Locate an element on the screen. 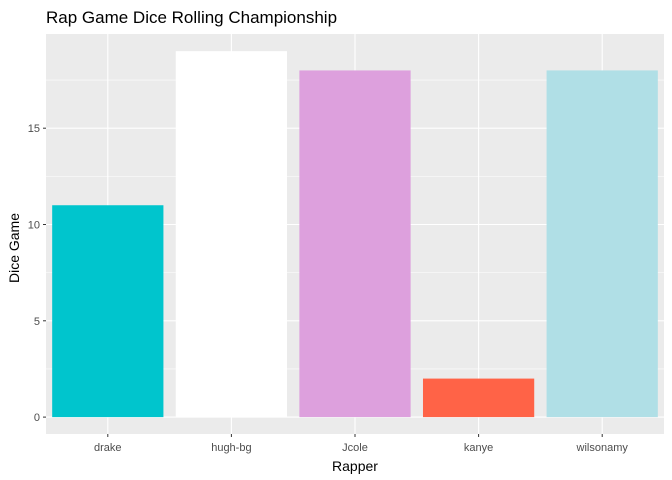 The width and height of the screenshot is (672, 480). x-tick-label: wilsonamy is located at coordinates (602, 448).